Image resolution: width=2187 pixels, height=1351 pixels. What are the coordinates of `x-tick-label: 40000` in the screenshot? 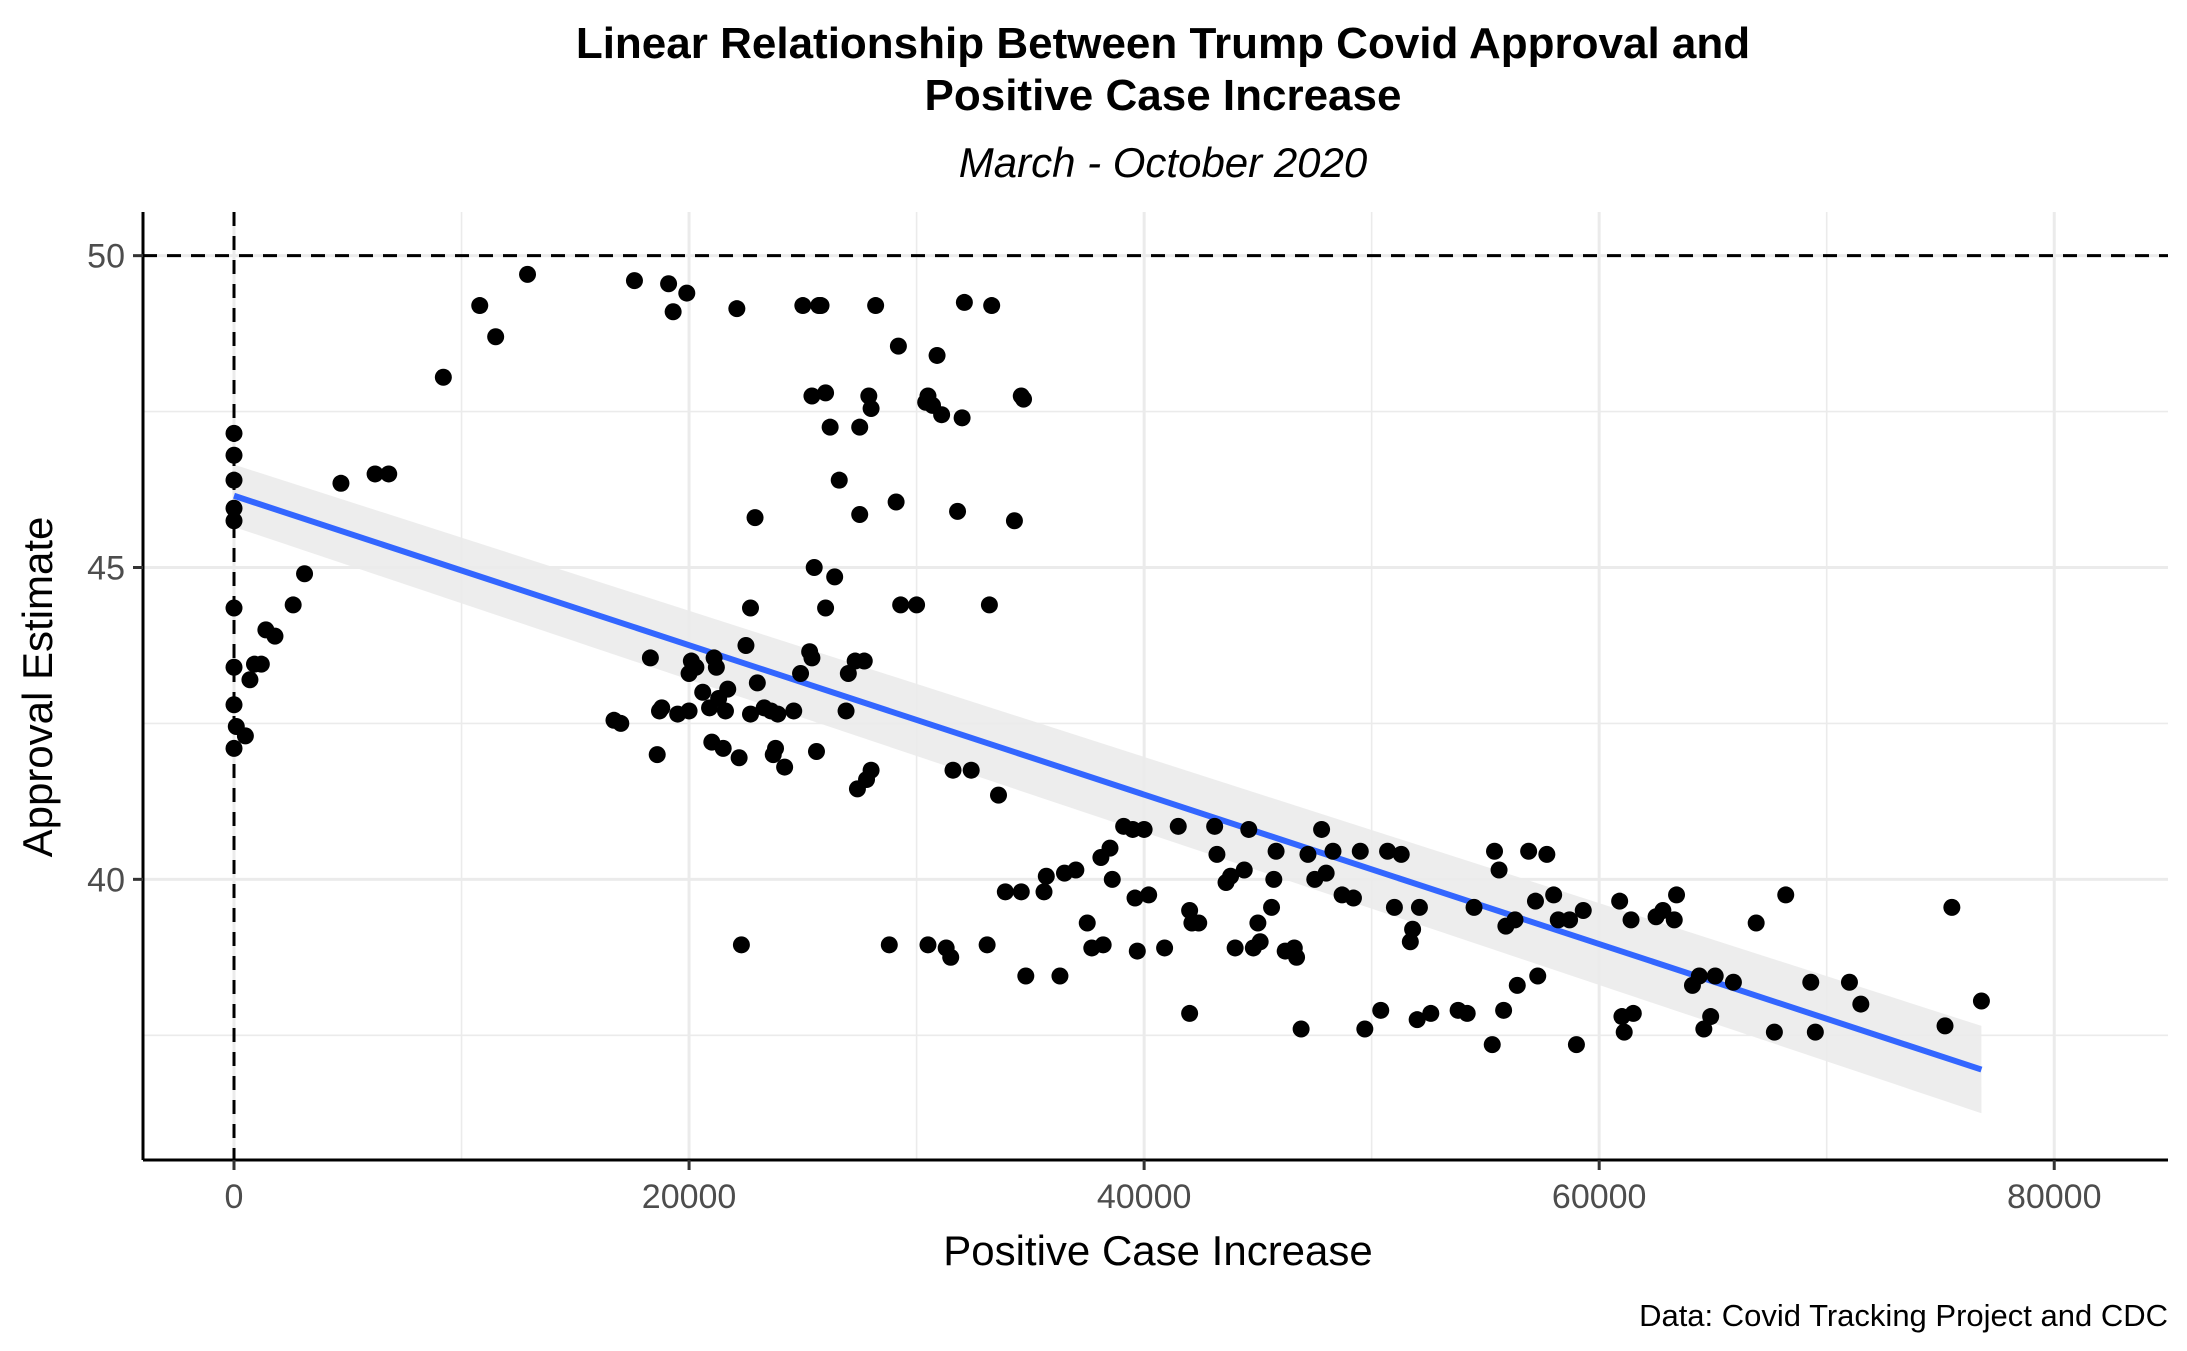 It's located at (1144, 1197).